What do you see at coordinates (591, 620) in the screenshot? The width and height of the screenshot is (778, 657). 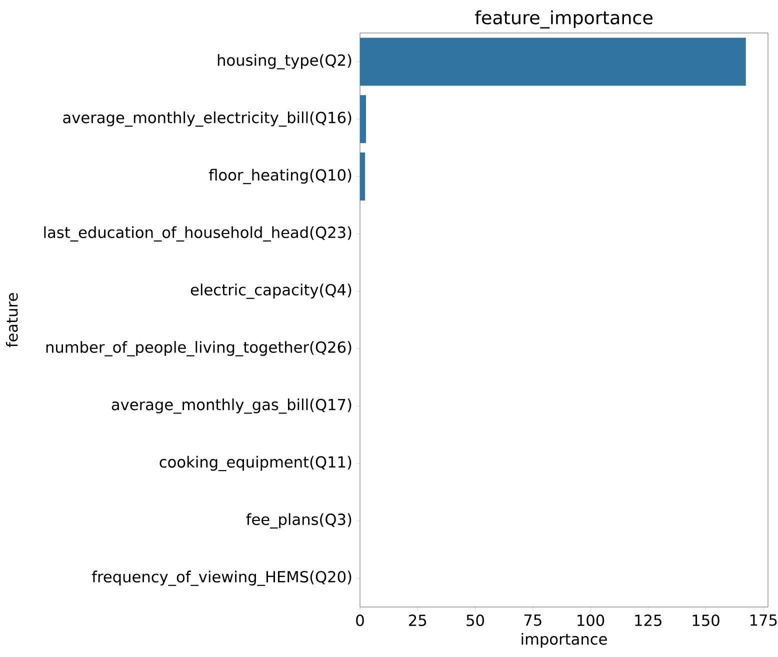 I see `x-tick-label: 100` at bounding box center [591, 620].